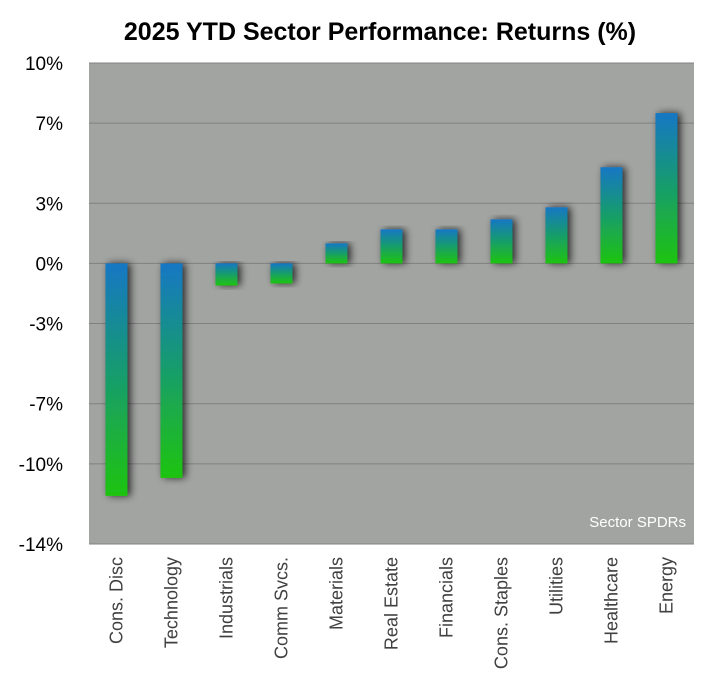 Image resolution: width=716 pixels, height=683 pixels. What do you see at coordinates (50, 124) in the screenshot?
I see `y-tick-label: 7%` at bounding box center [50, 124].